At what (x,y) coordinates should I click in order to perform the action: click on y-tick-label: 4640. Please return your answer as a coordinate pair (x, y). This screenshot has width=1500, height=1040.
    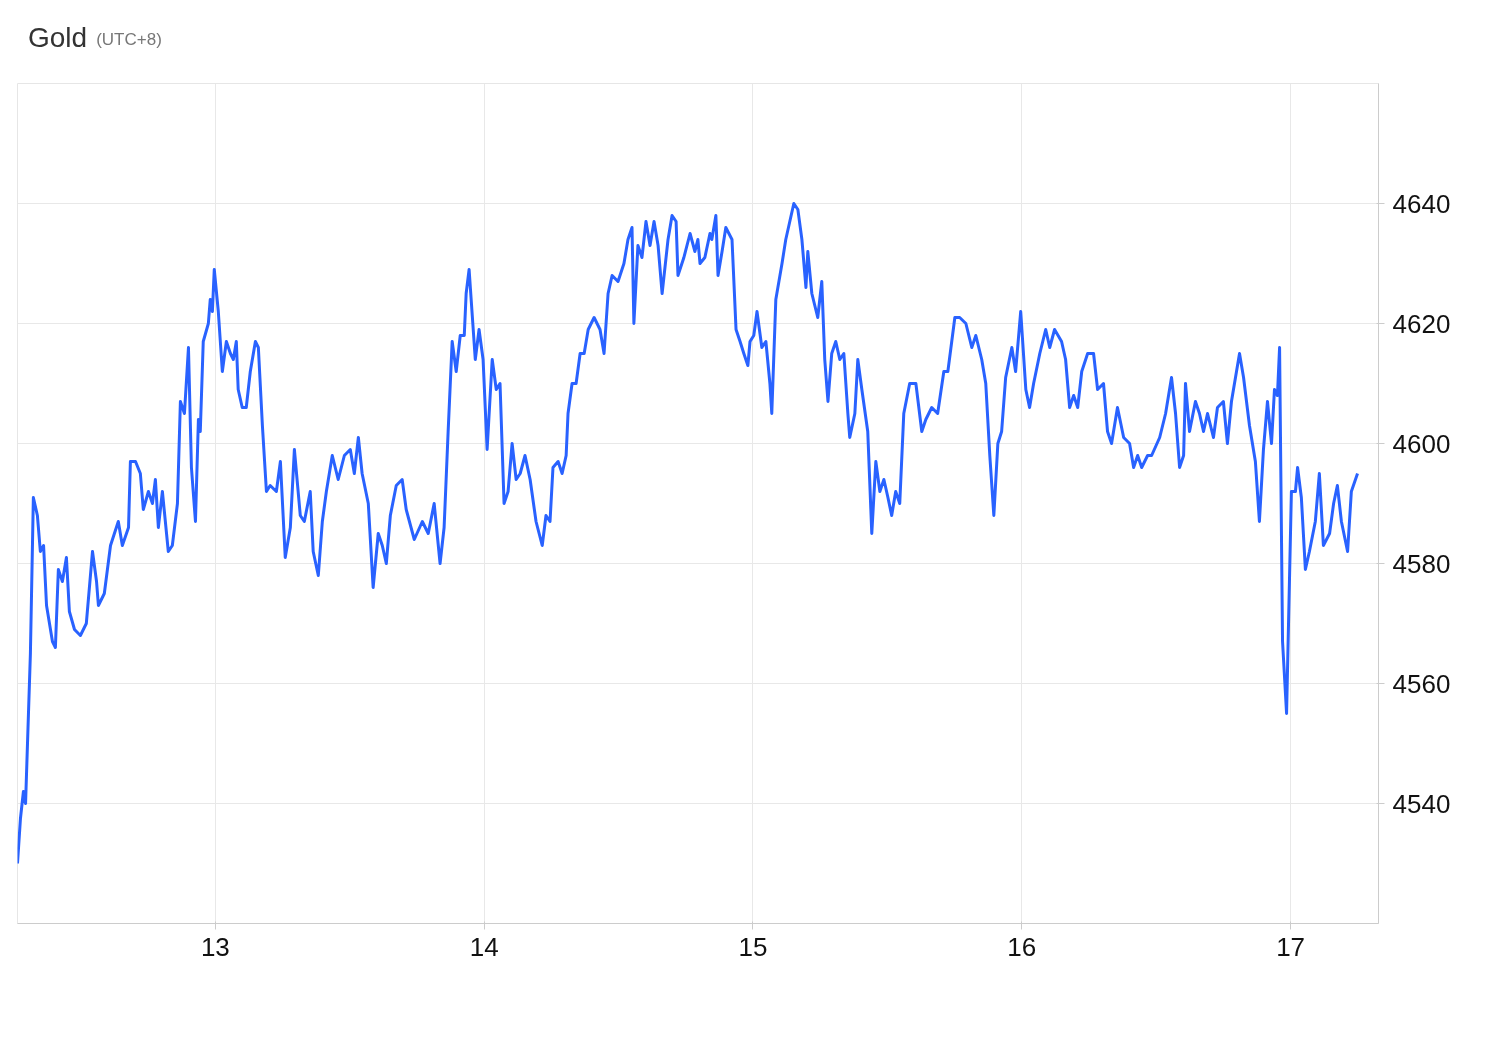
    Looking at the image, I should click on (1421, 203).